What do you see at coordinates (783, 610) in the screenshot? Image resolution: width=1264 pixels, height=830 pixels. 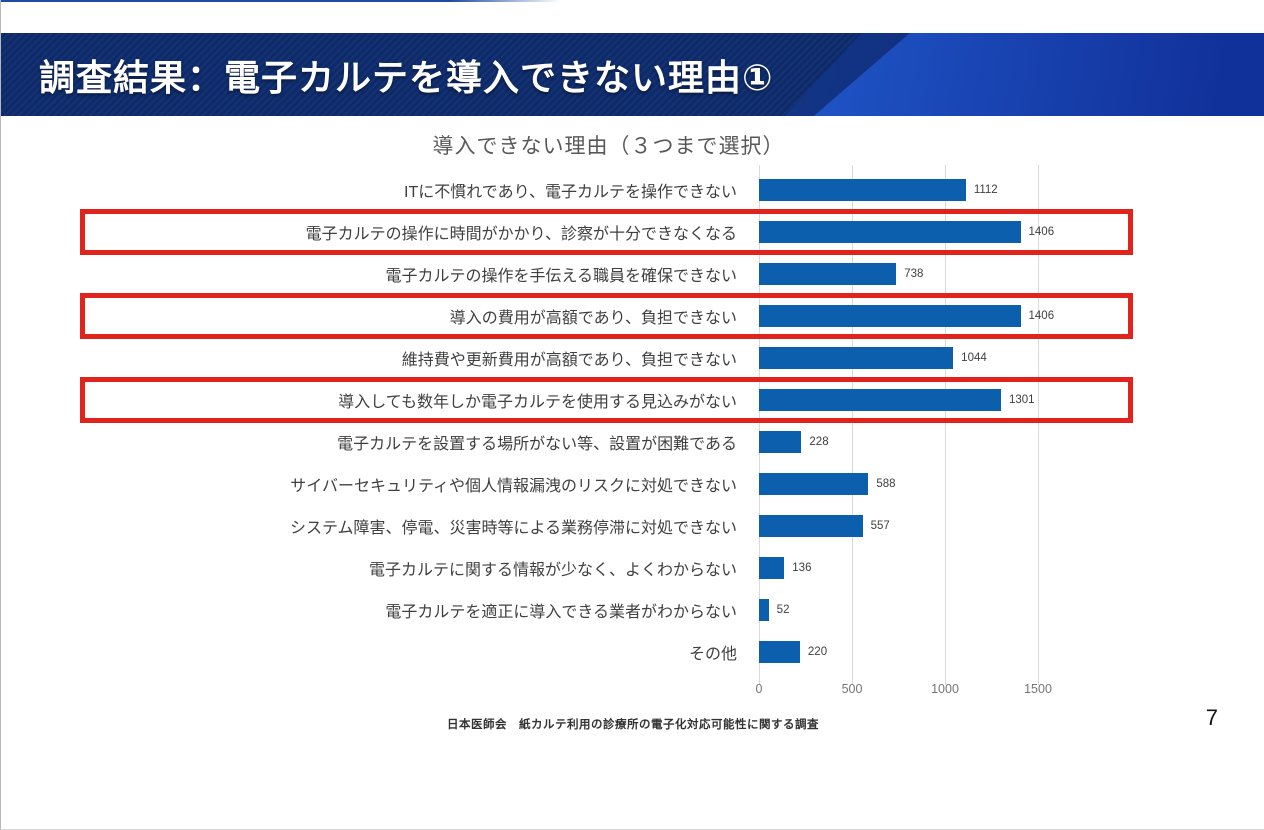 I see `value-label: 52` at bounding box center [783, 610].